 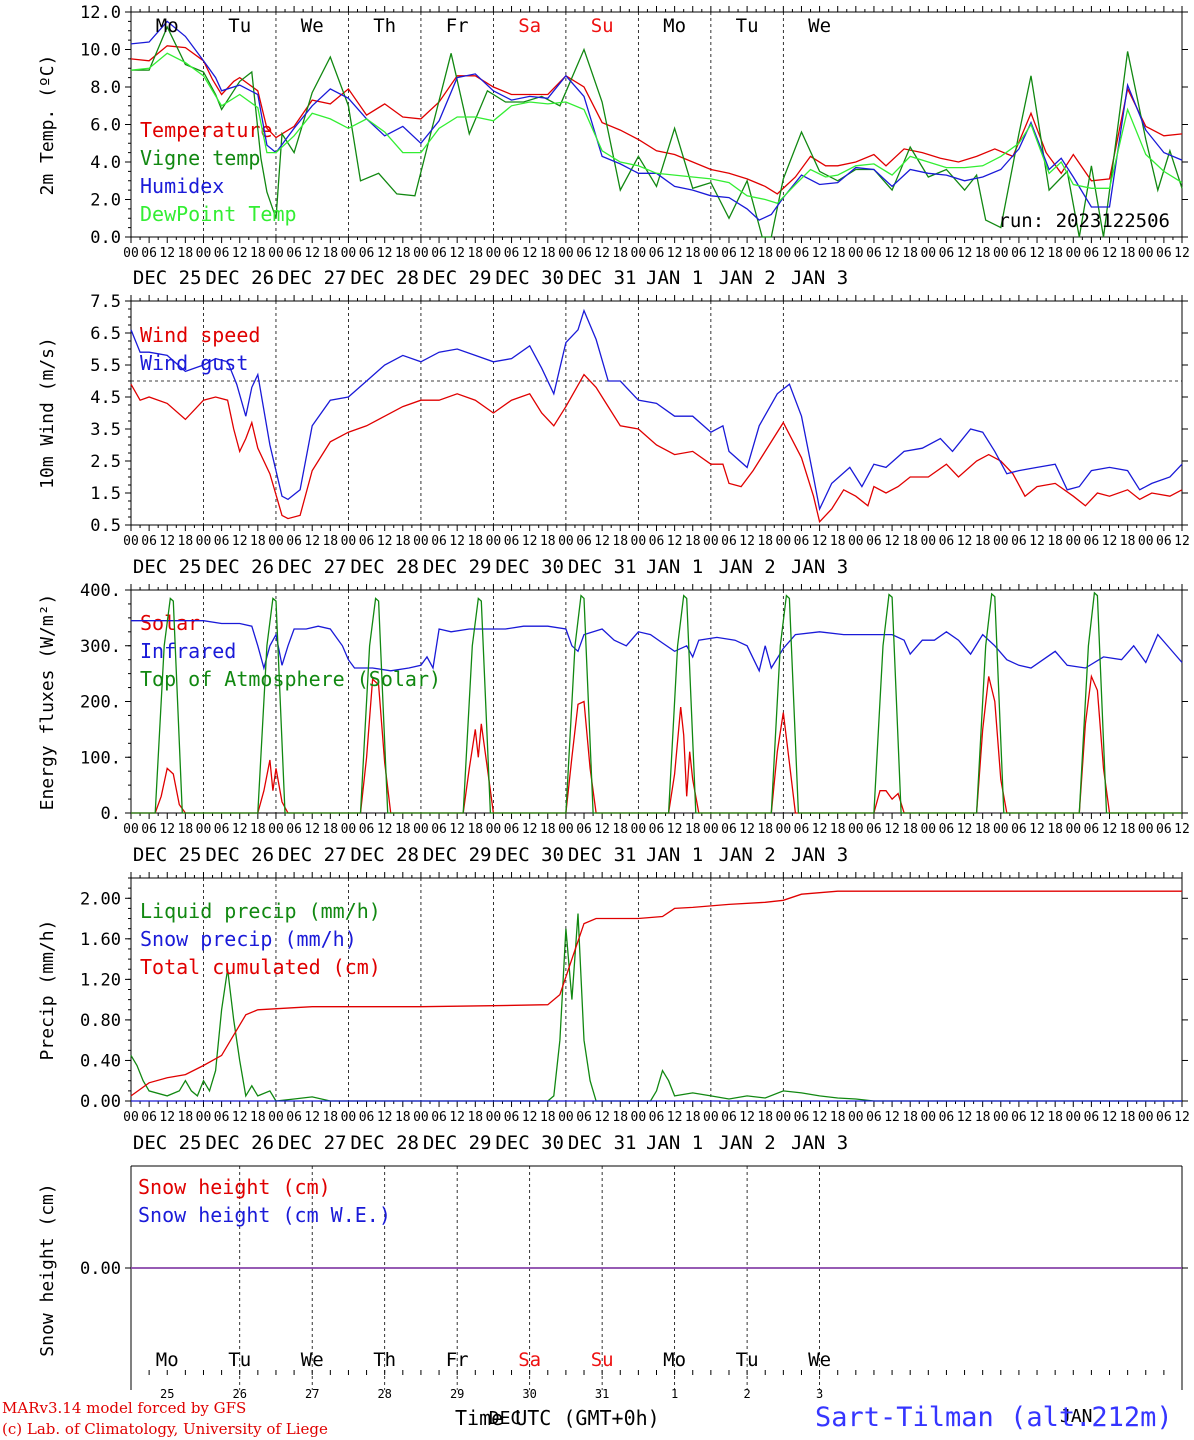 I want to click on month-label-dec: DEC, so click(x=505, y=1418).